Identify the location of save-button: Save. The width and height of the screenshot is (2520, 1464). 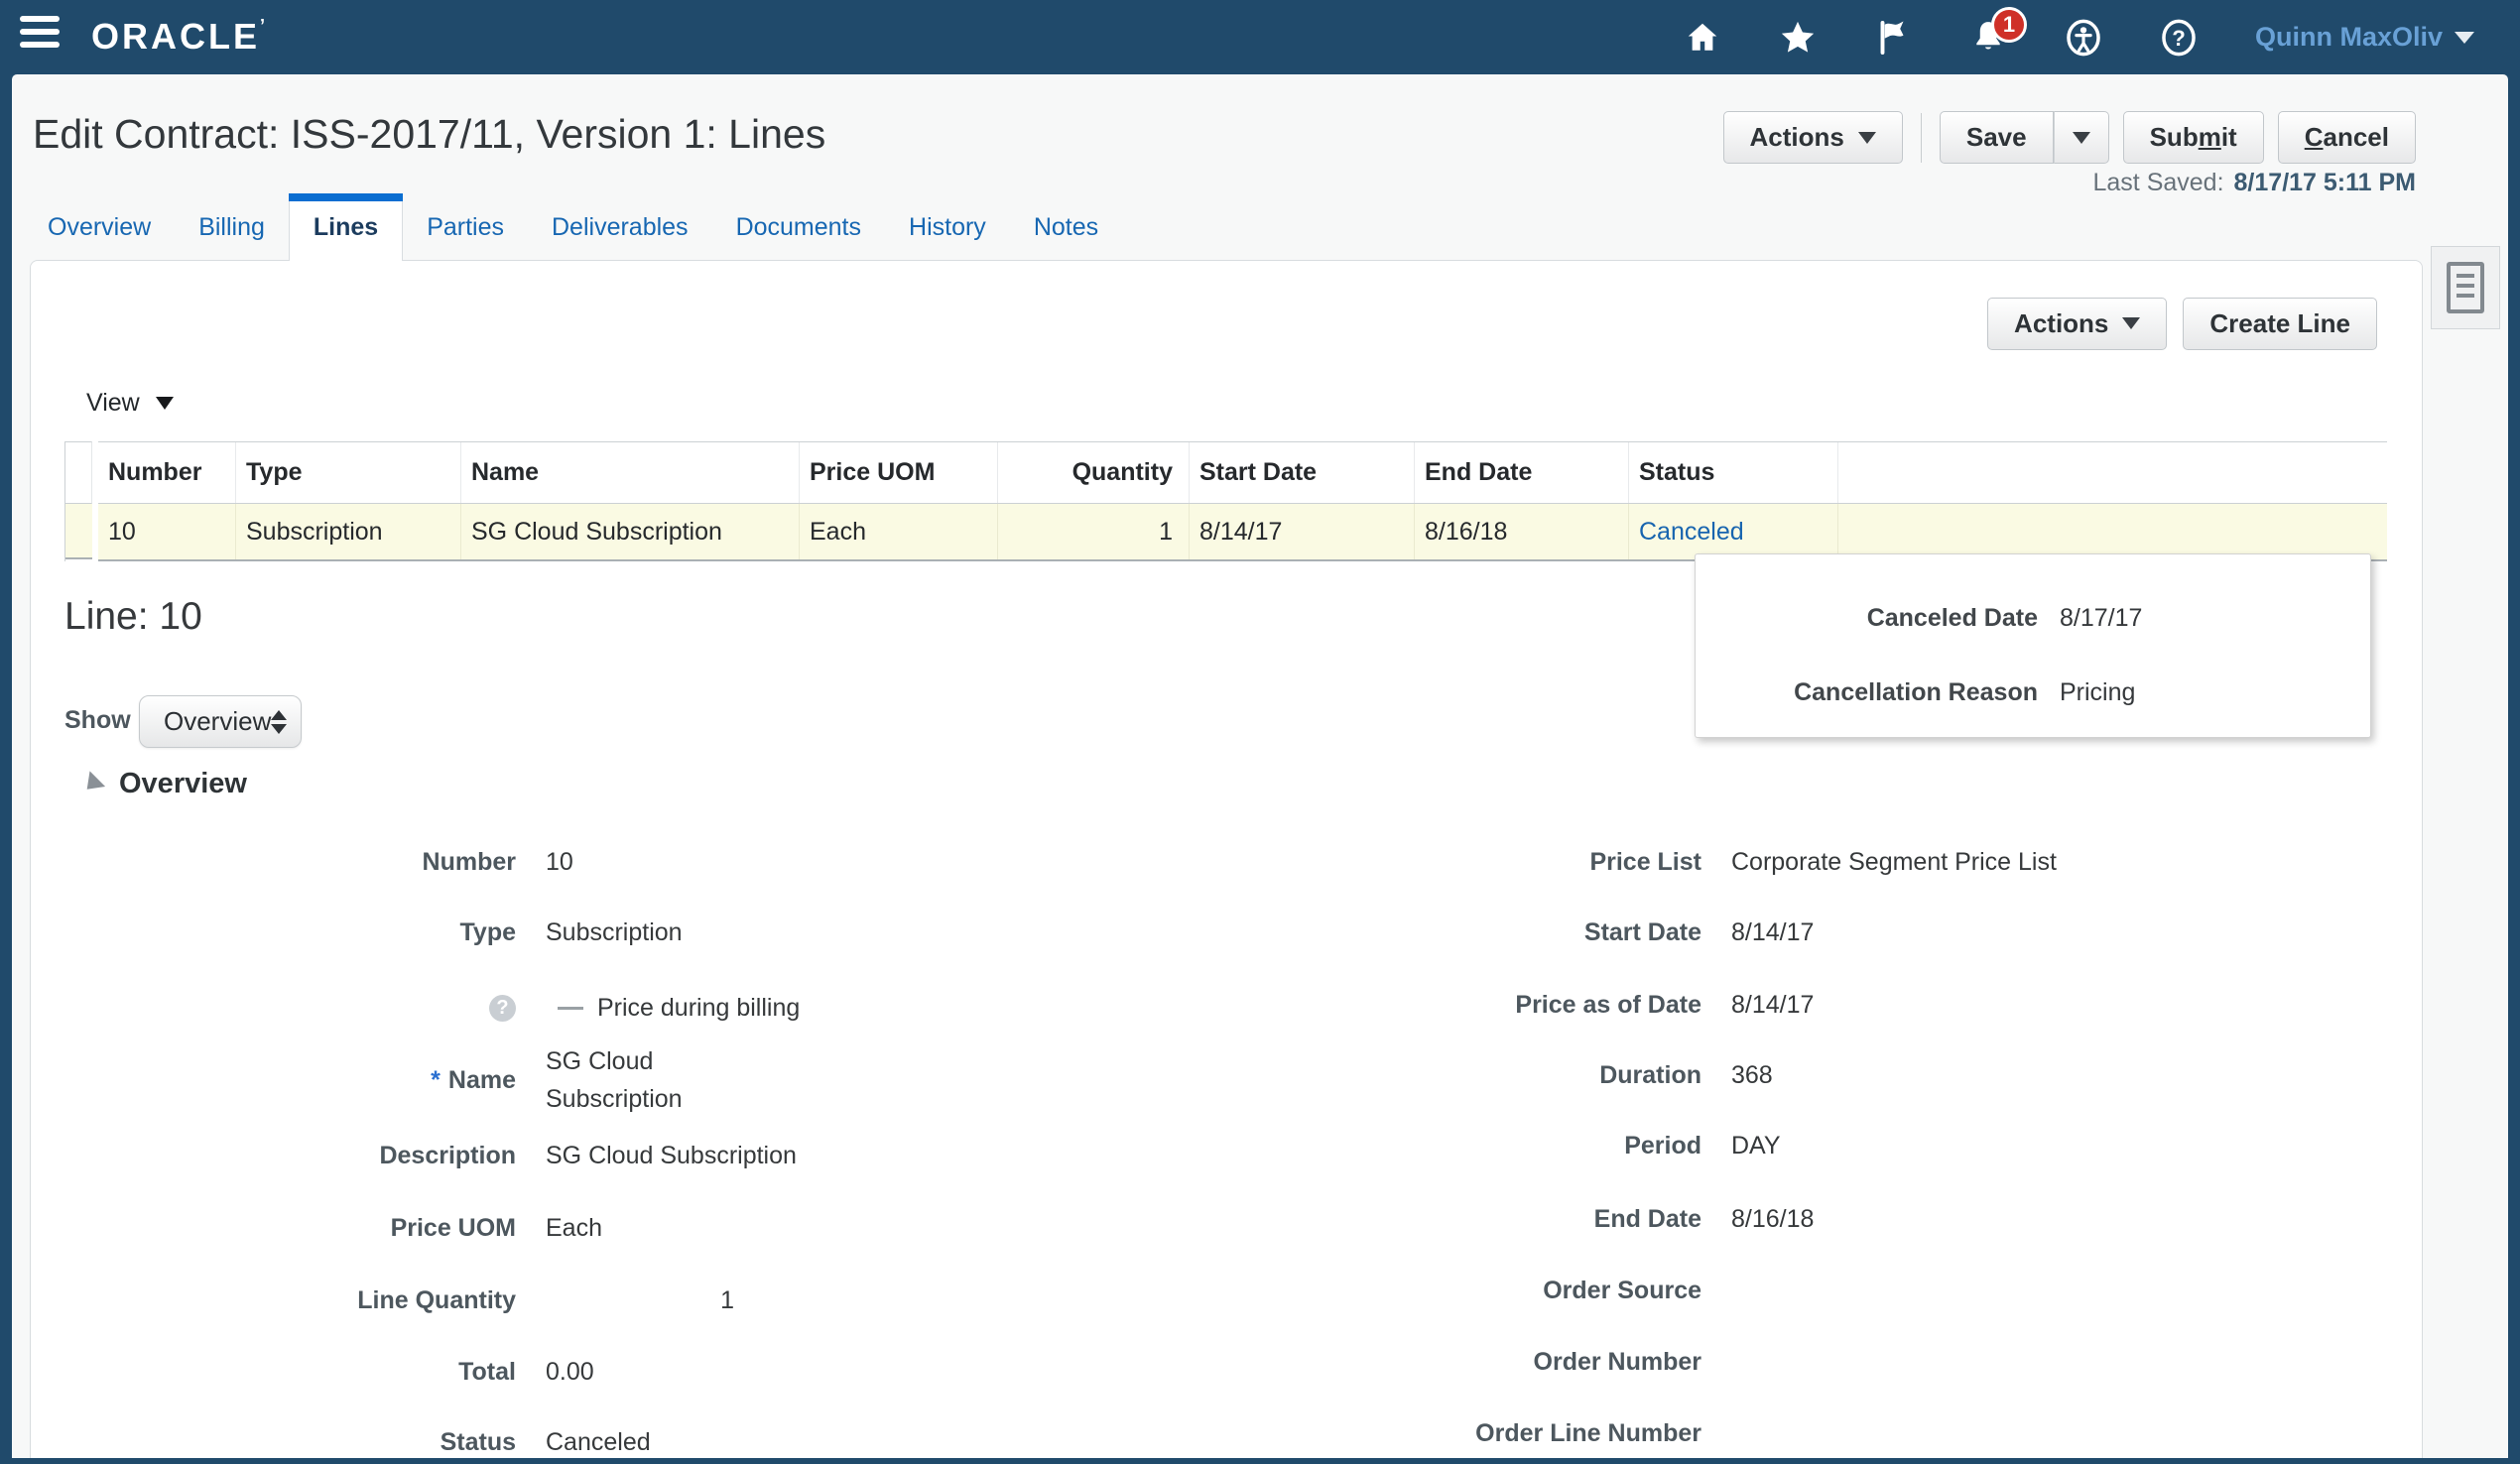
(1996, 137).